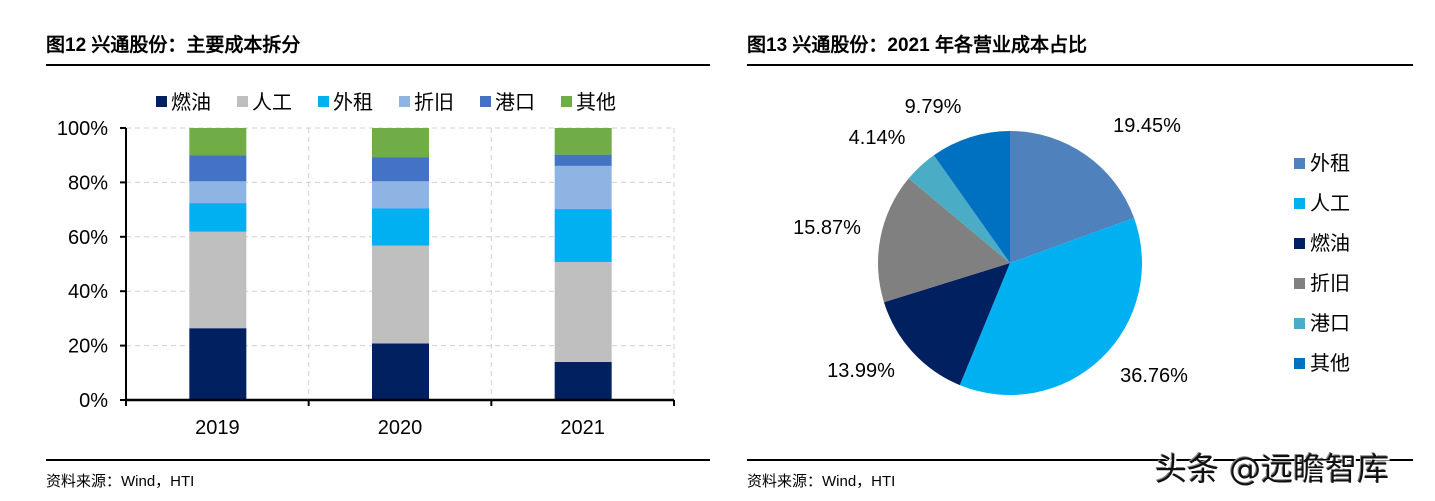  Describe the element at coordinates (877, 138) in the screenshot. I see `data-label: 4.14%` at that location.